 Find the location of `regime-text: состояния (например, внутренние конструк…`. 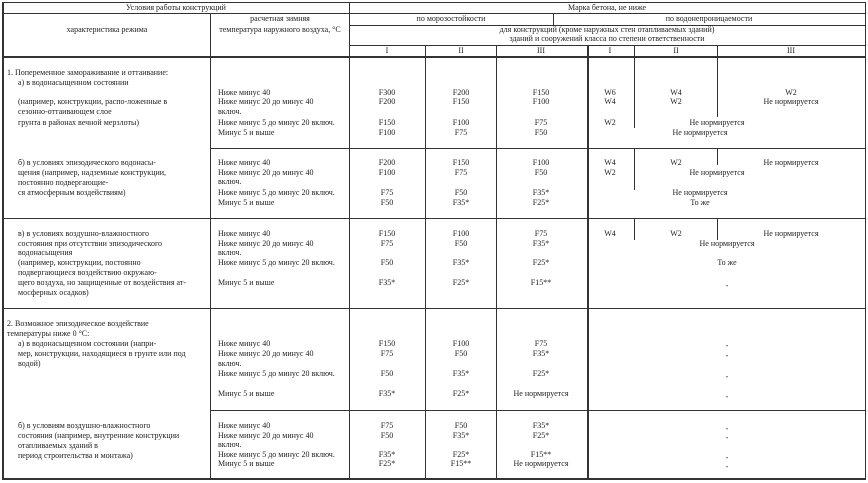

regime-text: состояния (например, внутренние конструк… is located at coordinates (99, 435).